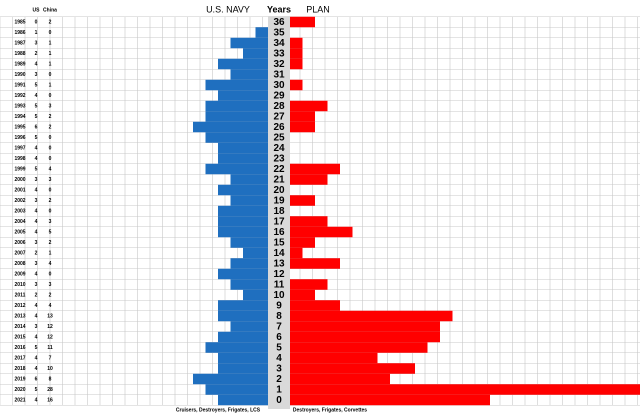 This screenshot has height=418, width=640. Describe the element at coordinates (19, 327) in the screenshot. I see `table-year: 2014` at that location.